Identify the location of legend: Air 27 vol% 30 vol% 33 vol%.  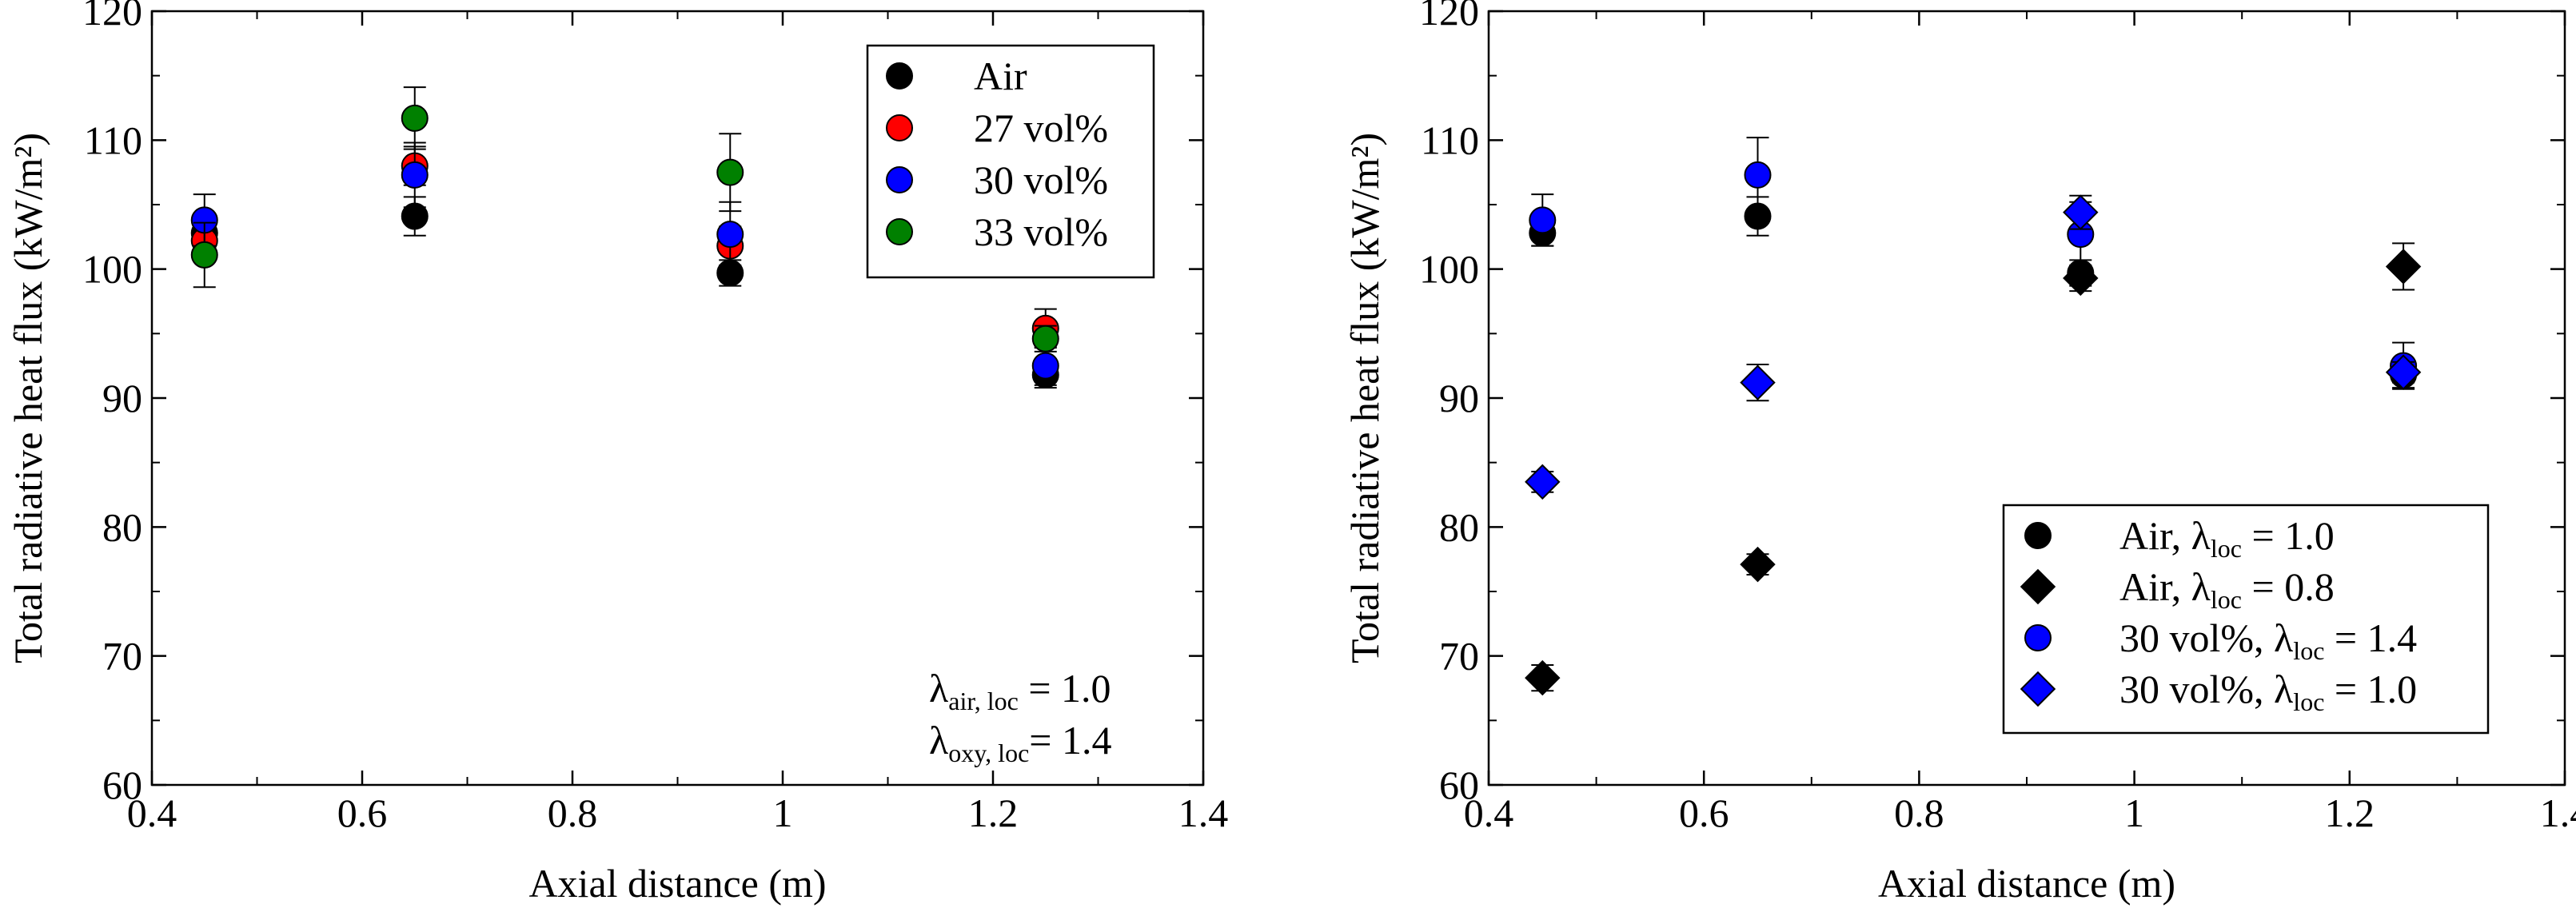
(1011, 161).